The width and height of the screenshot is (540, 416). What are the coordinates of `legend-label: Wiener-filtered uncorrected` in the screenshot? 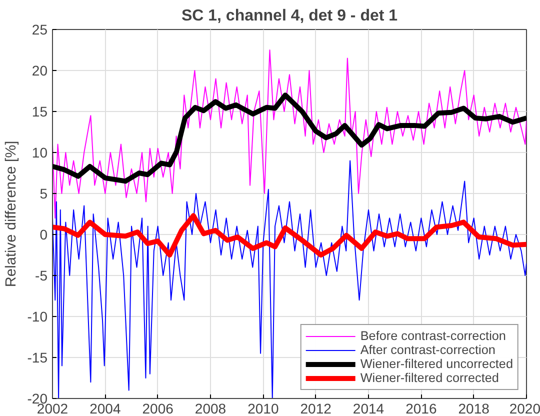 It's located at (436, 364).